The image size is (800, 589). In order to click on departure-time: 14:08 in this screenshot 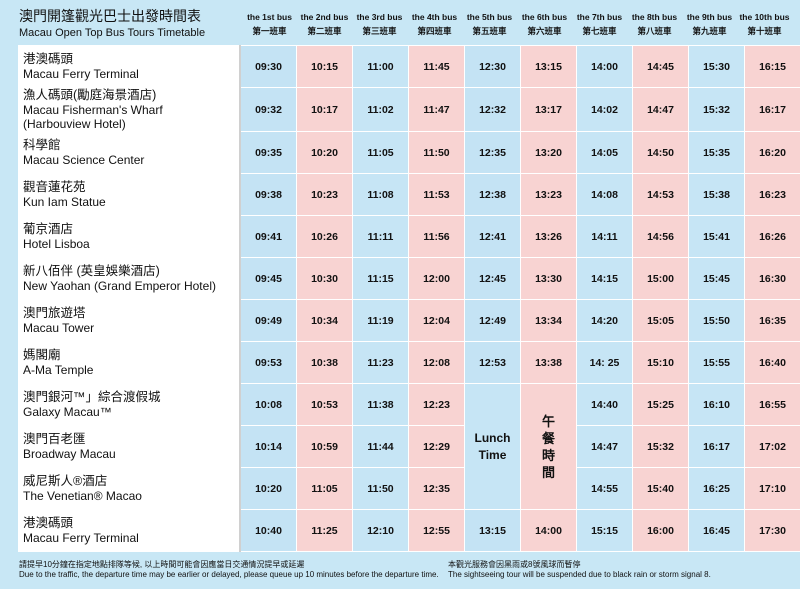, I will do `click(604, 194)`.